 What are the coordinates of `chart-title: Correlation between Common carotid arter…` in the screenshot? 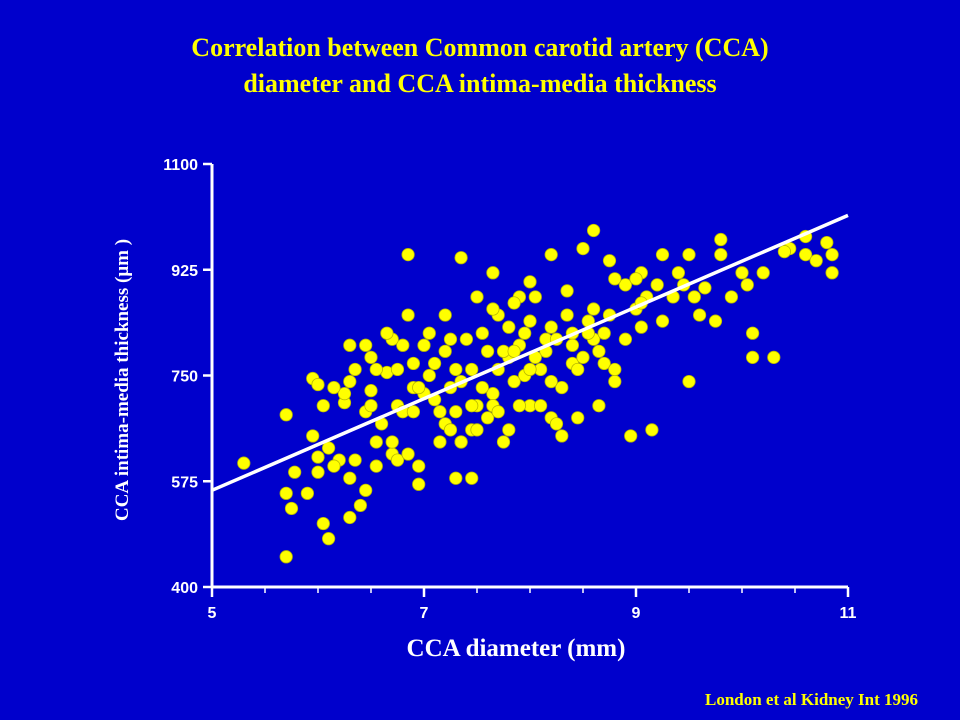 It's located at (480, 66).